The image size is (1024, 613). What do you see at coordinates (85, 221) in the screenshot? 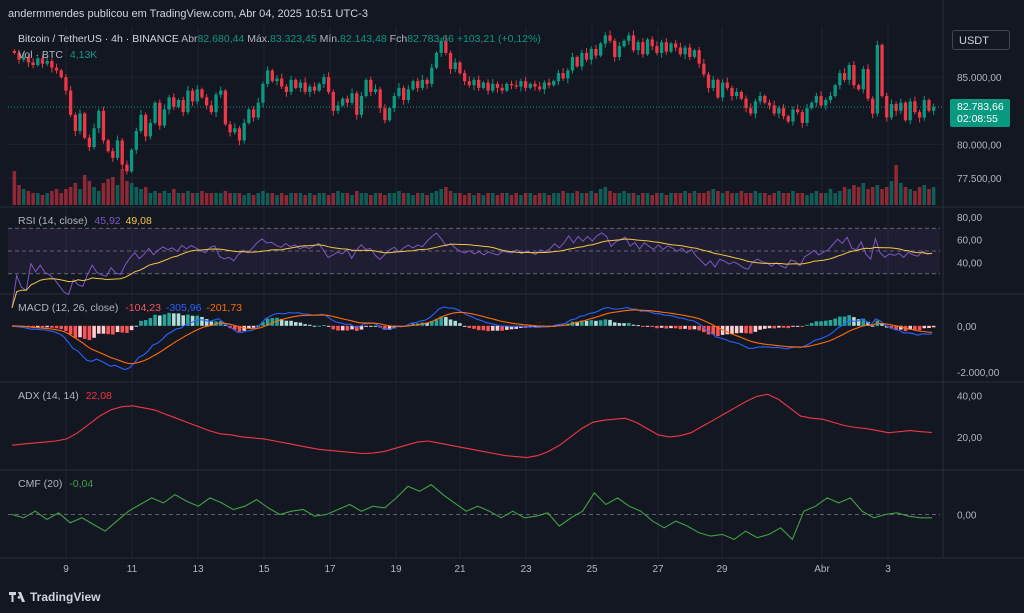
I see `rsi-legend: RSI (14, close) 45,92 49,08` at bounding box center [85, 221].